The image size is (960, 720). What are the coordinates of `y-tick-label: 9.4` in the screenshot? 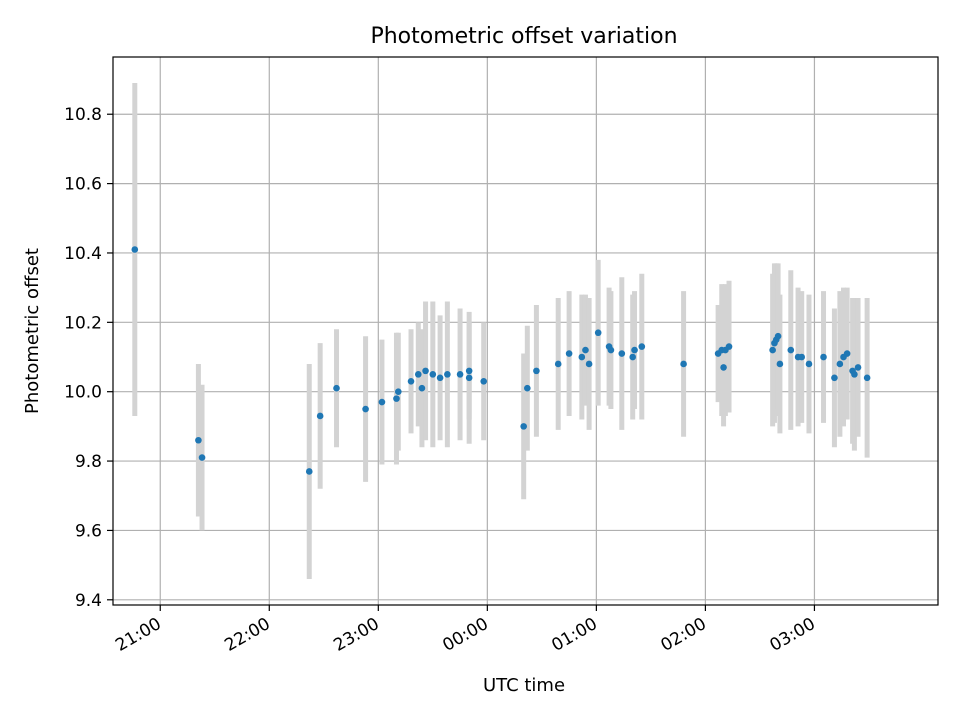 It's located at (88, 601).